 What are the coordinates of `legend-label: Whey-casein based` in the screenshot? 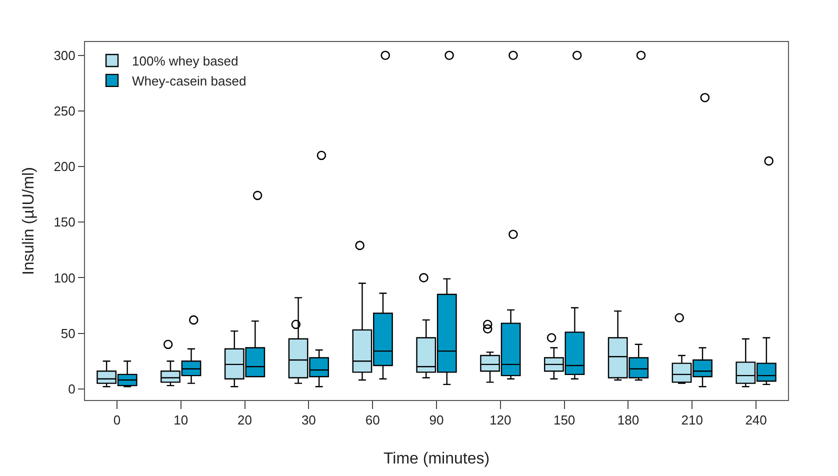 It's located at (189, 81).